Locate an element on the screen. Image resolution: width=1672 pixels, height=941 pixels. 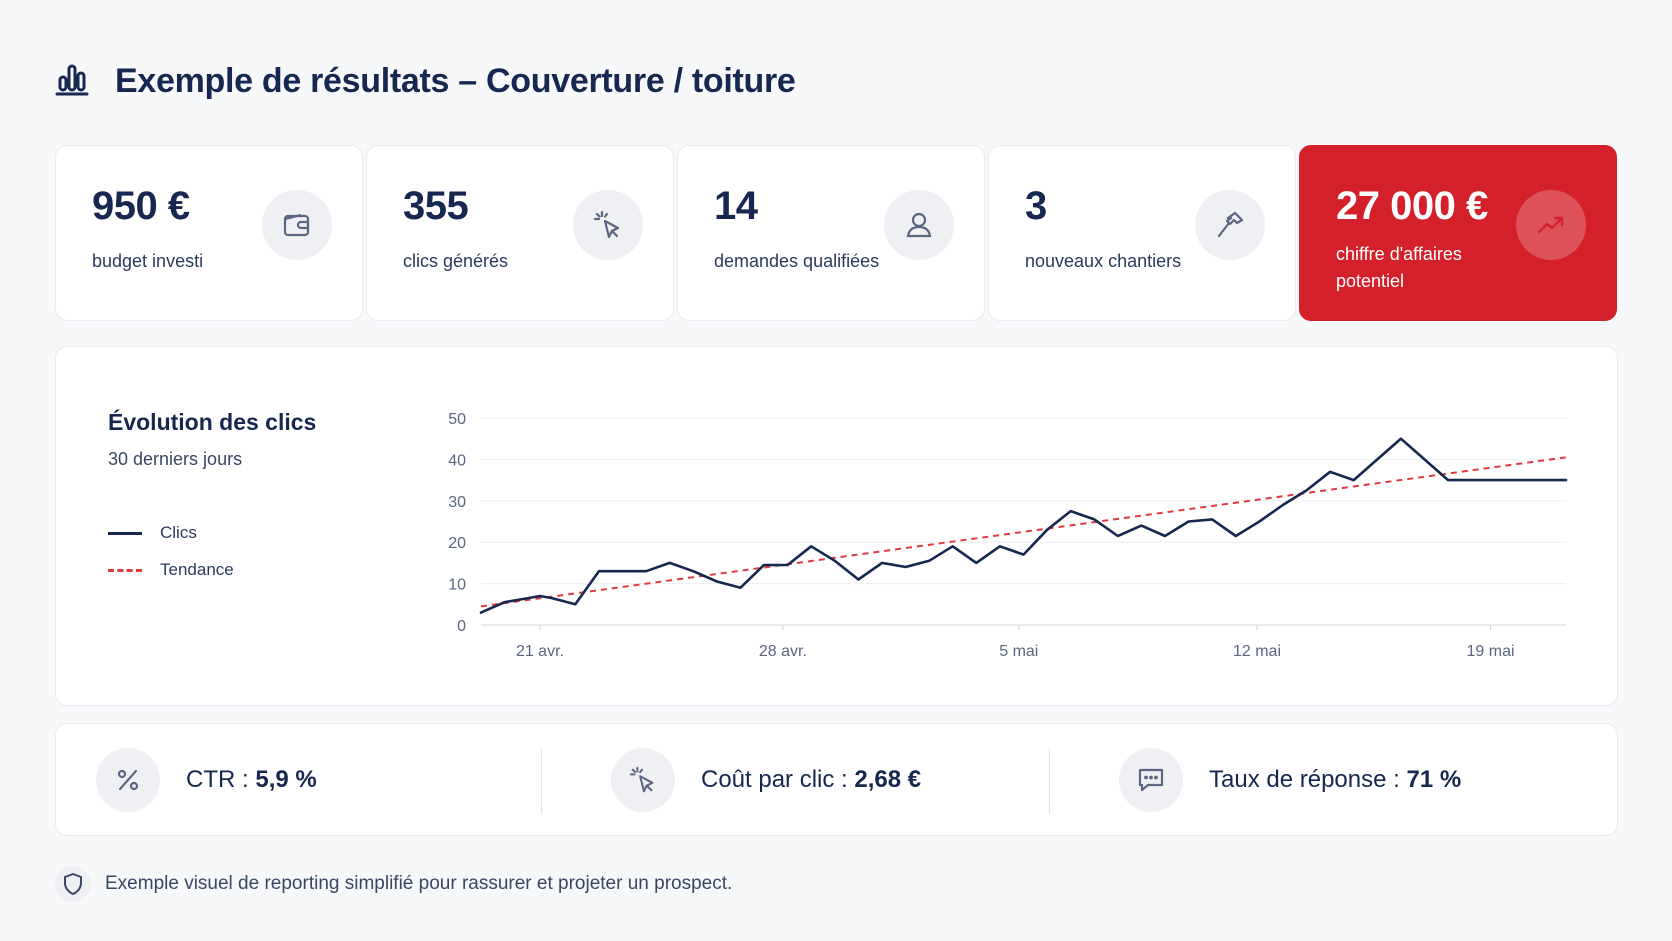
bar-chart-icon is located at coordinates (72, 81).